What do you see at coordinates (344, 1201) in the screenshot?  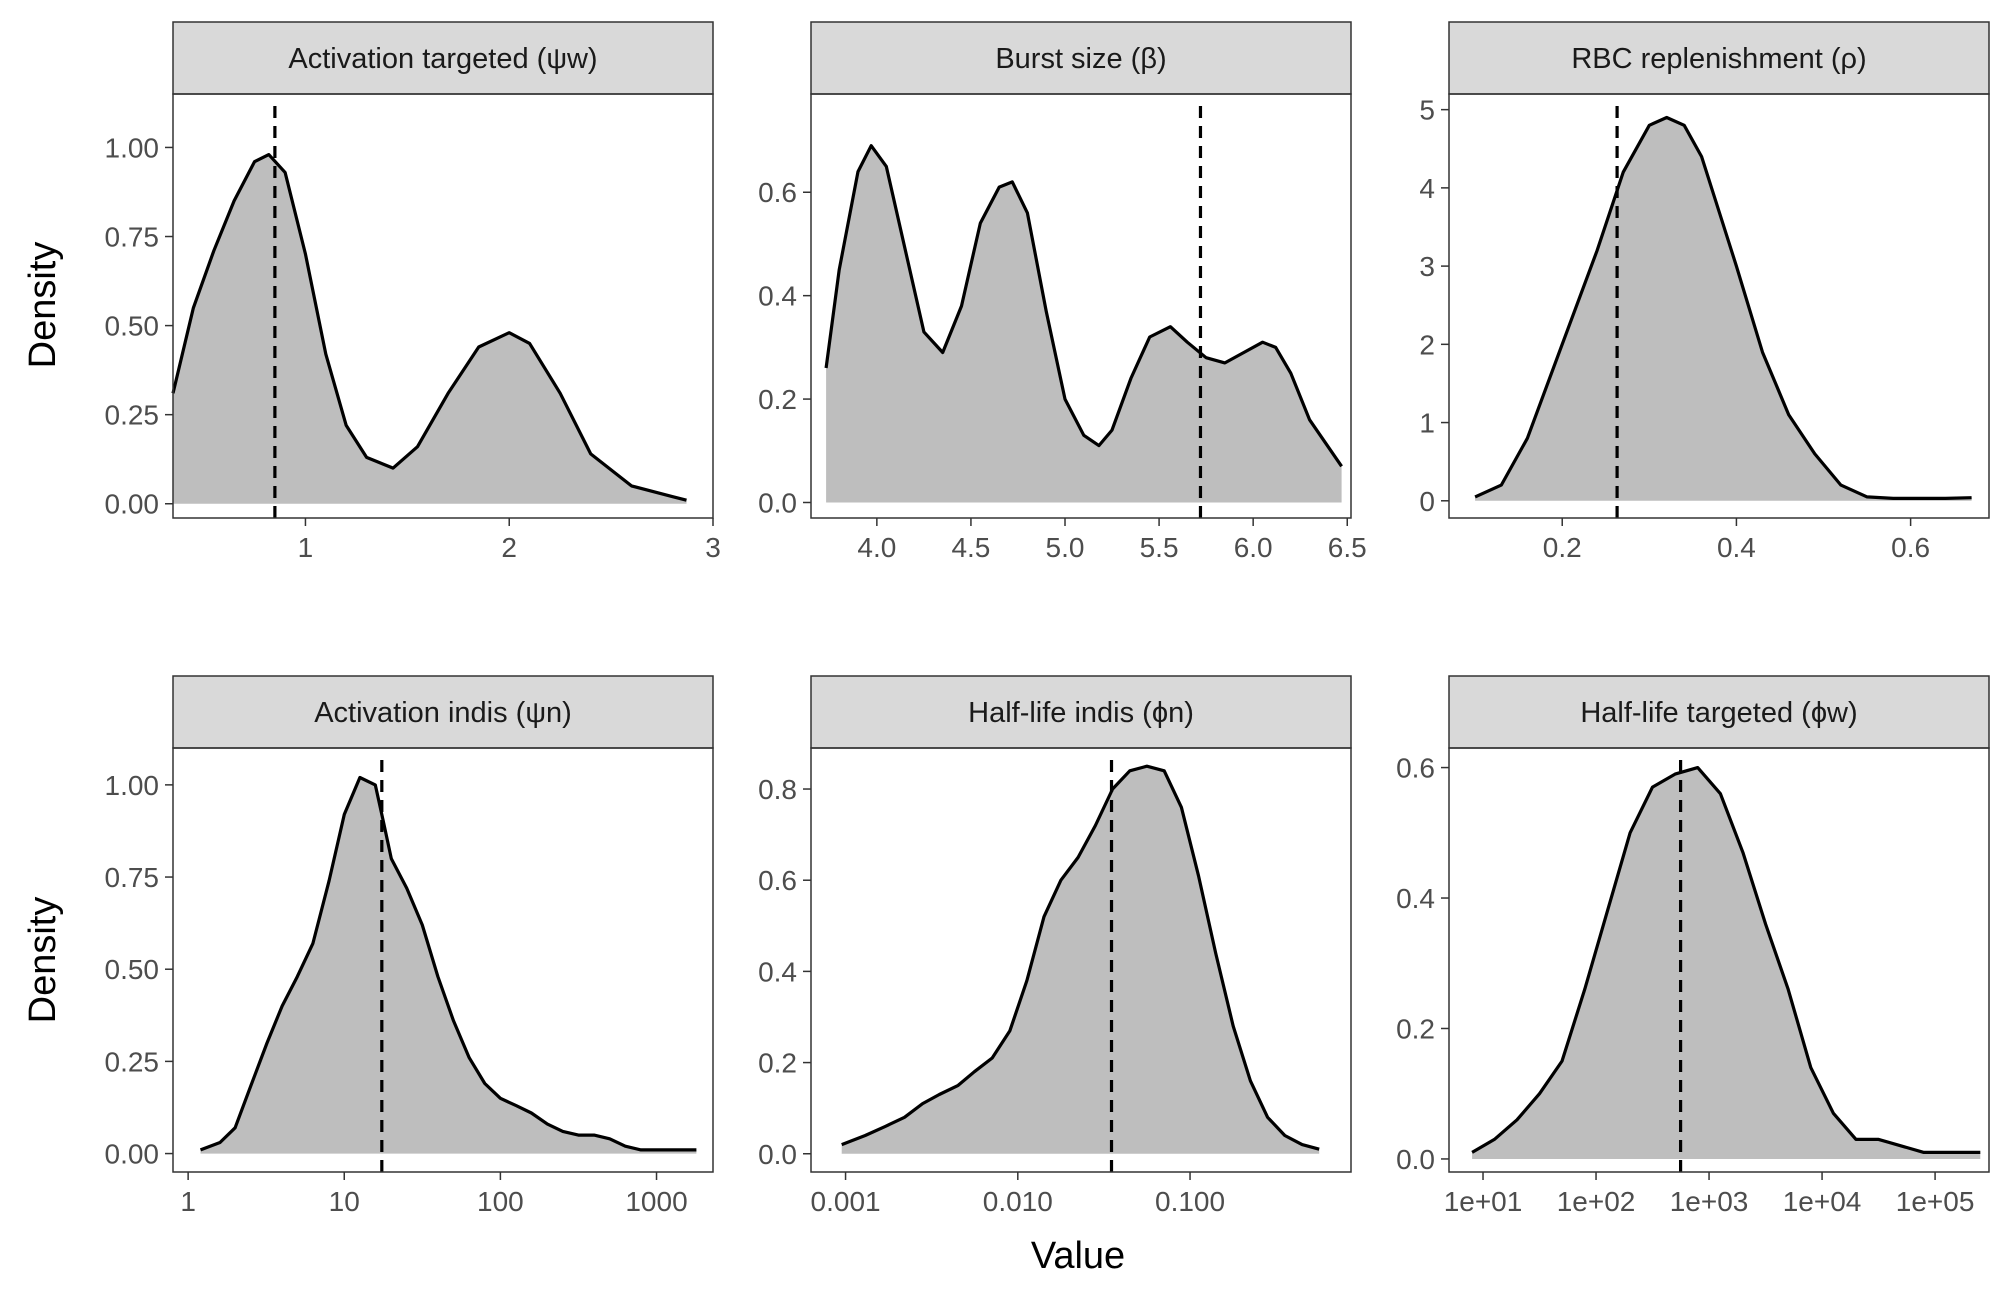 I see `x-tick-label: 10` at bounding box center [344, 1201].